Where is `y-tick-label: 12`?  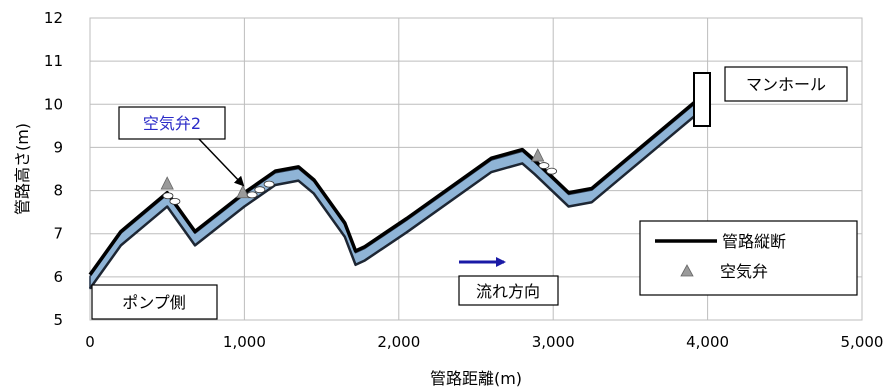
y-tick-label: 12 is located at coordinates (53, 18).